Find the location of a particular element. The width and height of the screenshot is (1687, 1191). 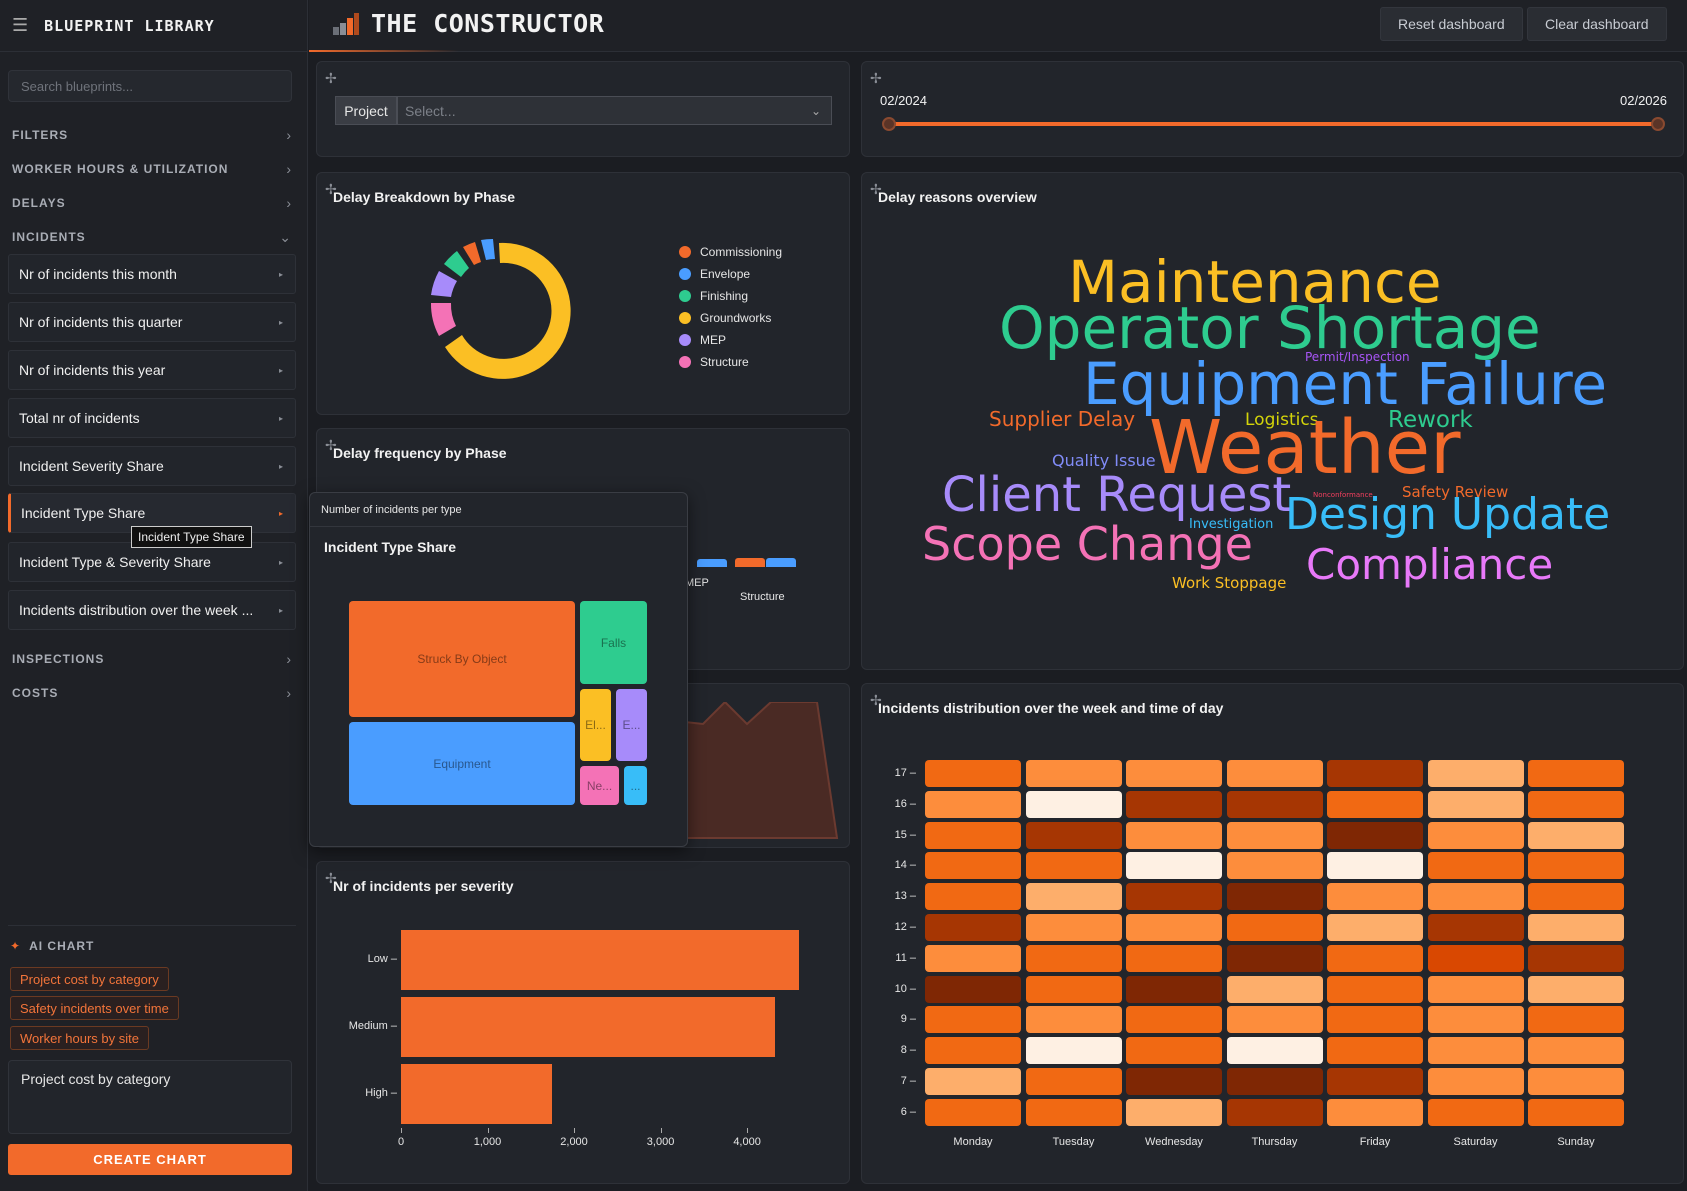

sidebar-item-incidents-year: Nr of incidents this year ▸ is located at coordinates (152, 370).